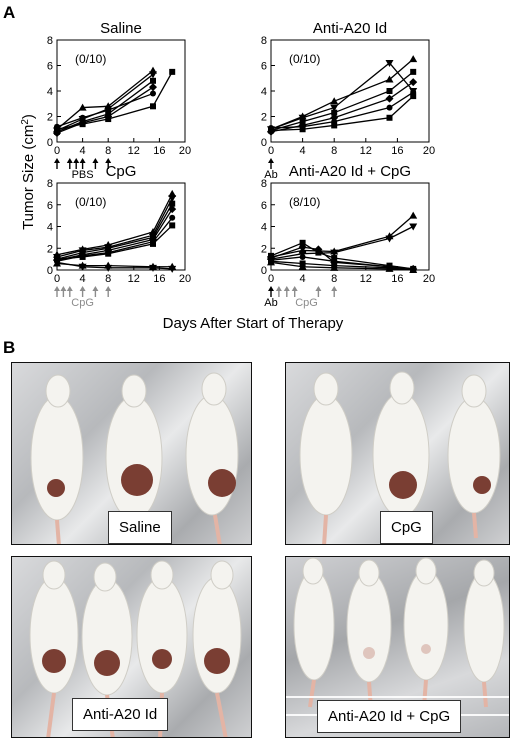  What do you see at coordinates (270, 303) in the screenshot?
I see `antibody-label: Ab` at bounding box center [270, 303].